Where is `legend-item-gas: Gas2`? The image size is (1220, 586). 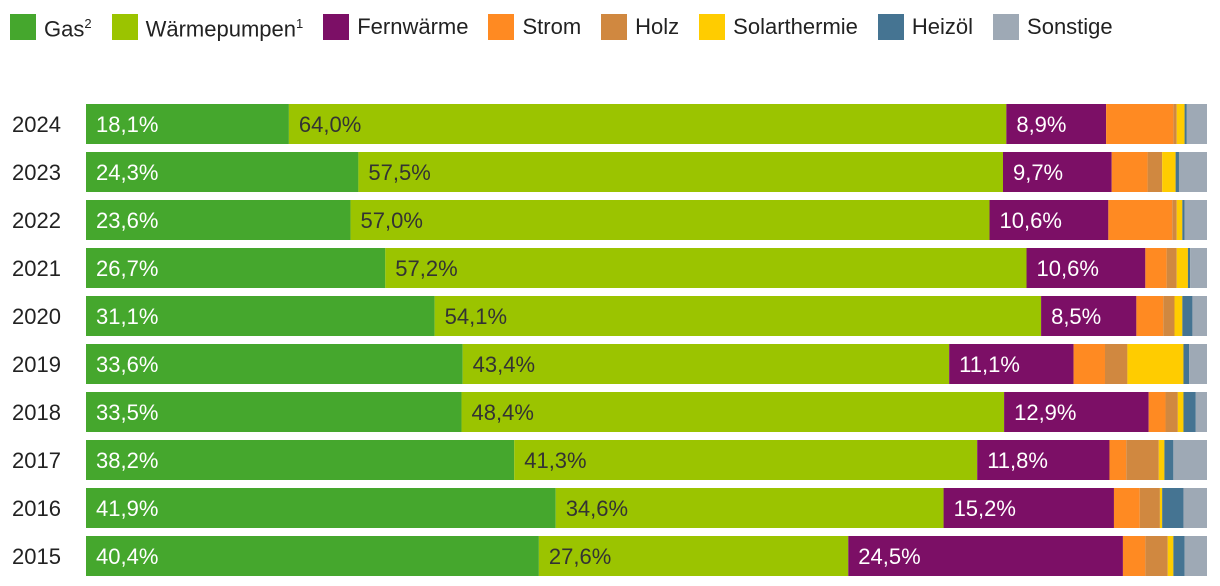
legend-item-gas: Gas2 is located at coordinates (51, 26).